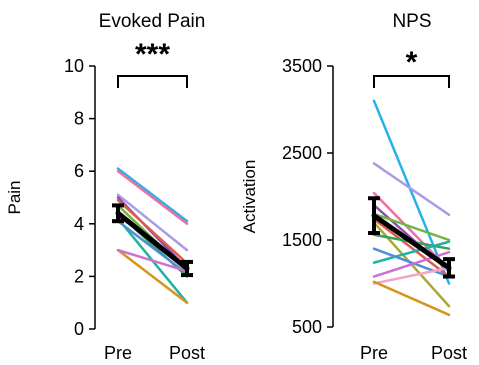  Describe the element at coordinates (411, 81) in the screenshot. I see `nps-significance-bracket` at that location.